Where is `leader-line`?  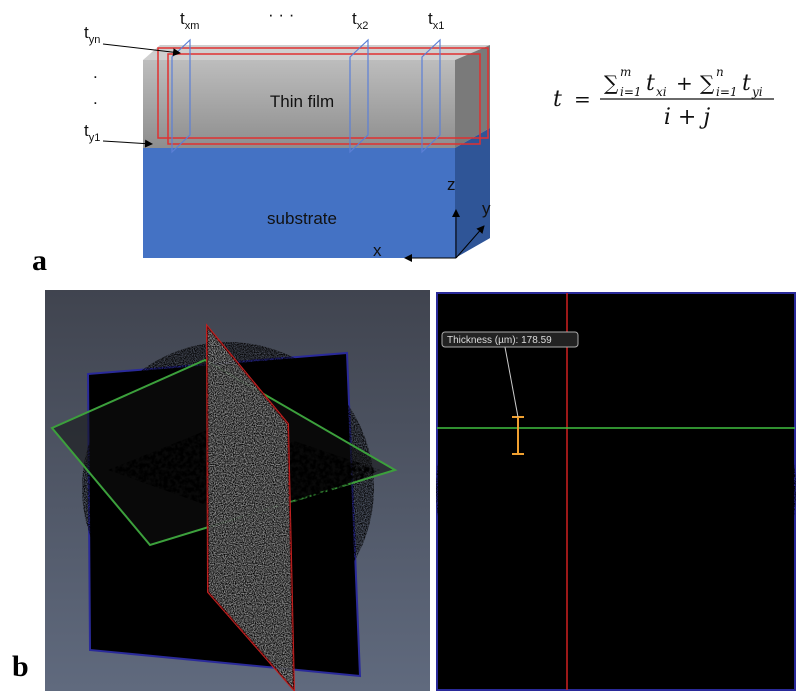
leader-line is located at coordinates (511, 382).